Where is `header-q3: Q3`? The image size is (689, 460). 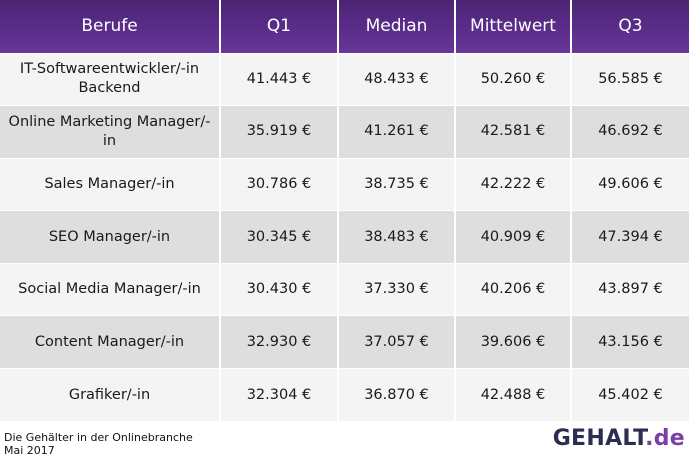
header-q3: Q3 is located at coordinates (629, 26).